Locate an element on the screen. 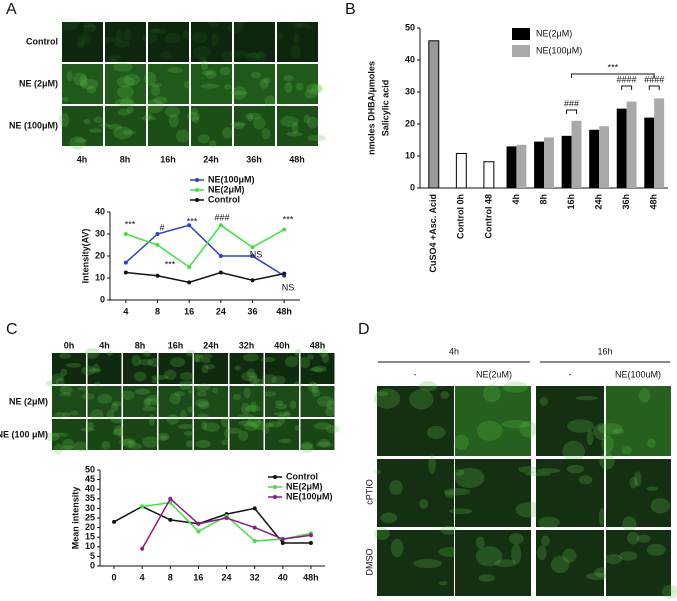 The height and width of the screenshot is (601, 677). x-tick-label: 48h is located at coordinates (654, 202).